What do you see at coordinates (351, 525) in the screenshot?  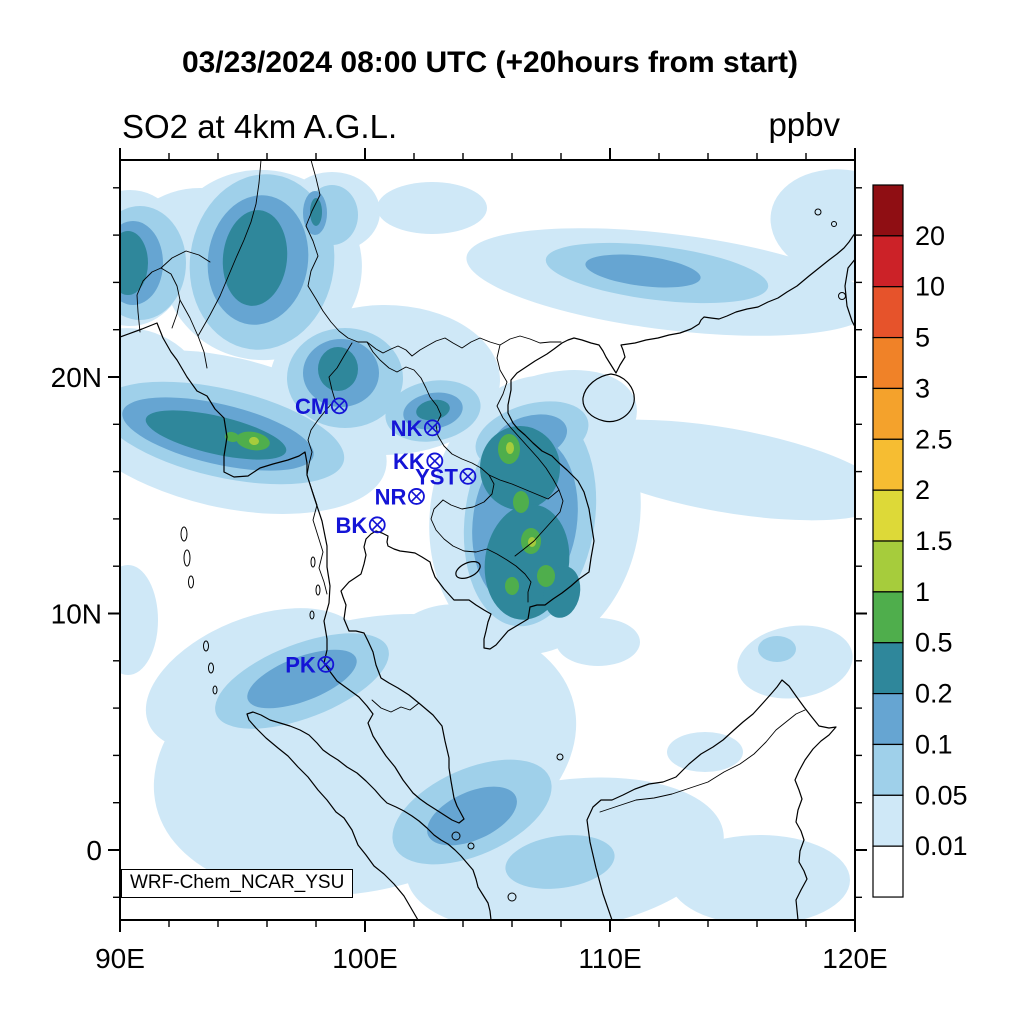 I see `station-label: BK` at bounding box center [351, 525].